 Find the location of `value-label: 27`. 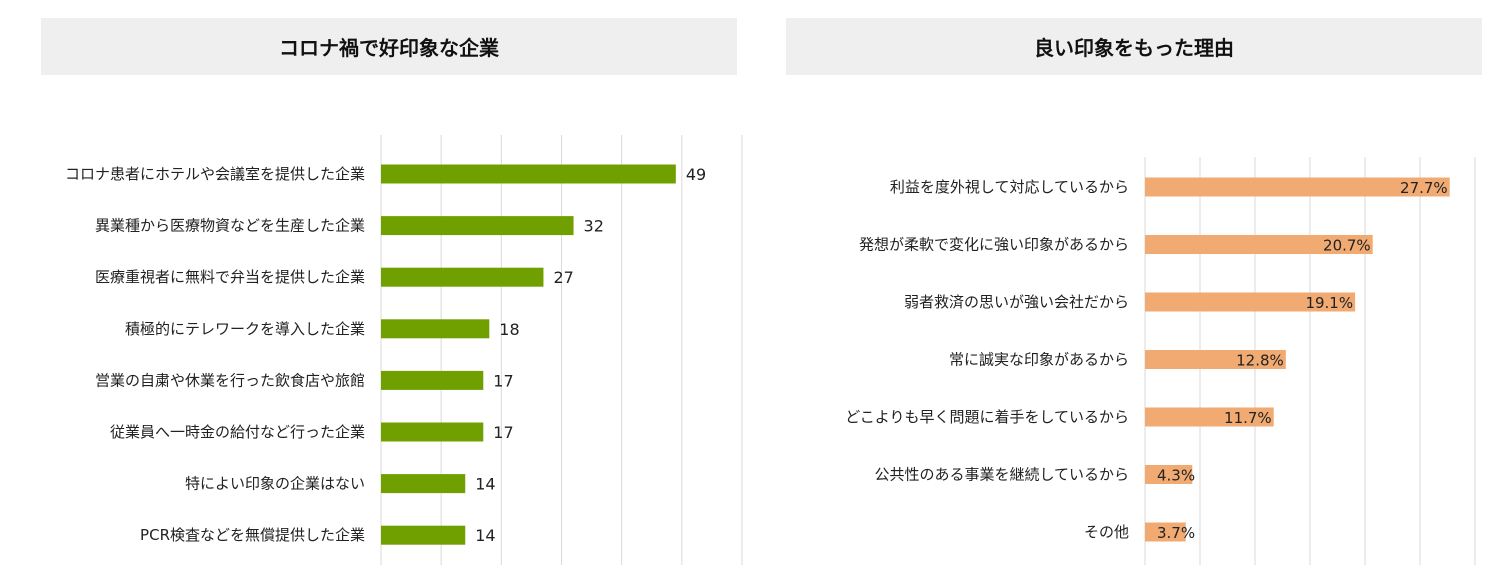

value-label: 27 is located at coordinates (563, 277).